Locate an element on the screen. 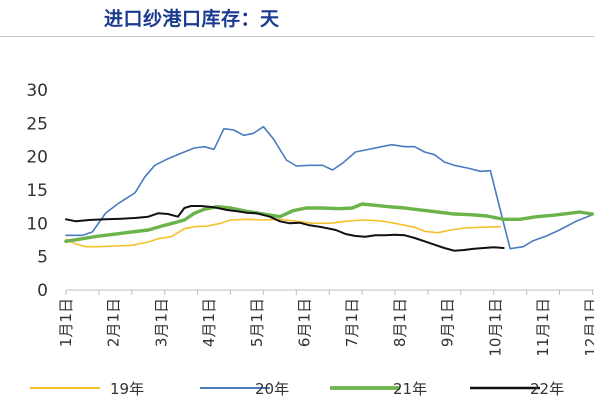 This screenshot has width=594, height=403. x-tick-label: 2月1日 is located at coordinates (114, 322).